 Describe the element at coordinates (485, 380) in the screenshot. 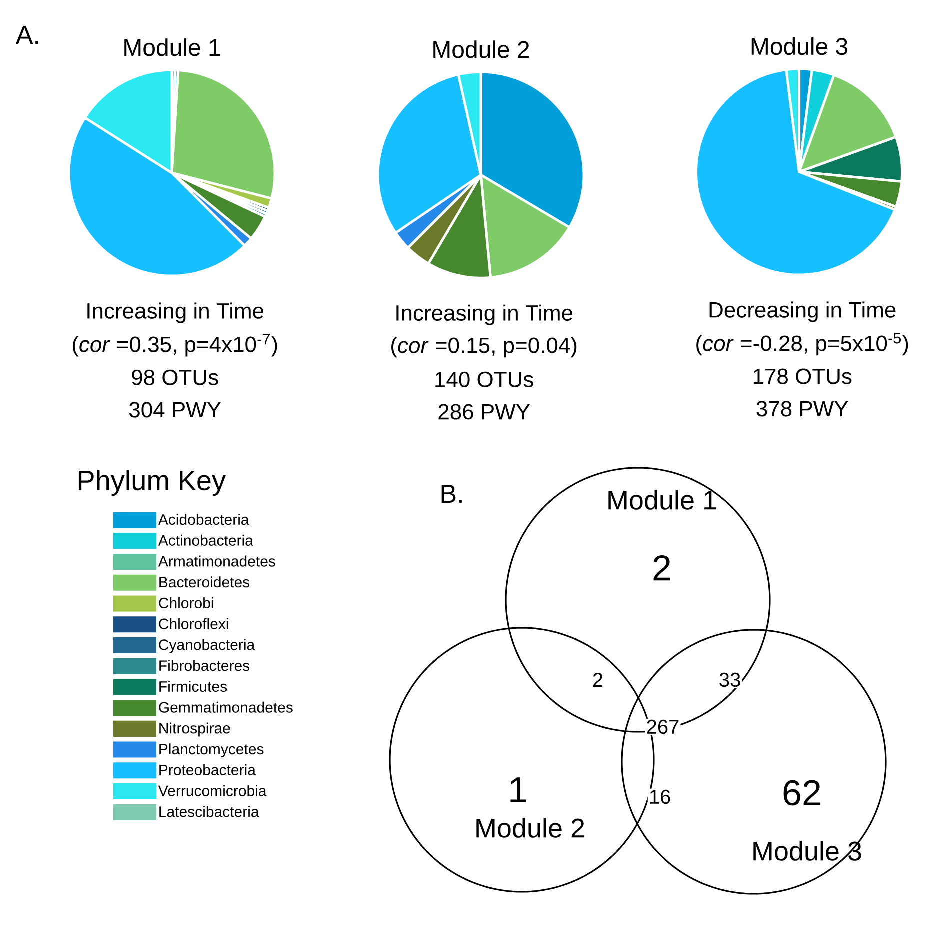

I see `text: 140 OTUs` at that location.